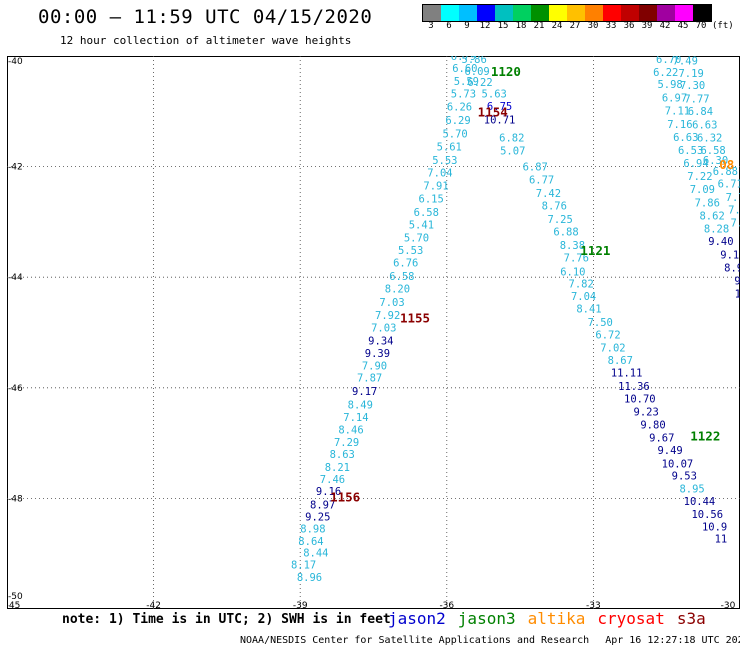 The image size is (740, 650). What do you see at coordinates (397, 290) in the screenshot?
I see `wave-height-value: 8.20` at bounding box center [397, 290].